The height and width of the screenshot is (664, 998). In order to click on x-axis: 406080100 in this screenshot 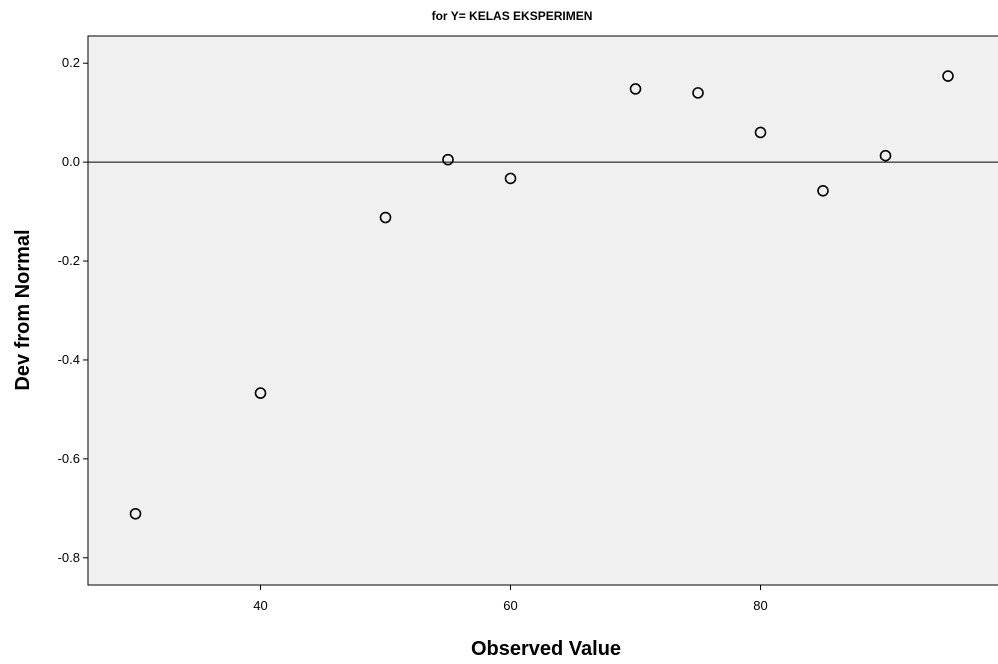, I will do `click(510, 599)`.